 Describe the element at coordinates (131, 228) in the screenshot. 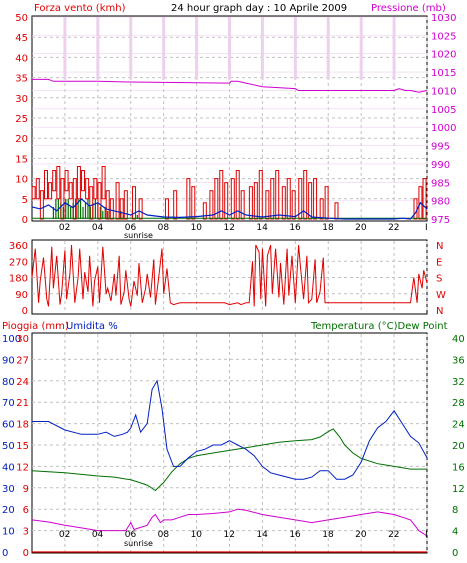

I see `x-tick-label: 06` at that location.